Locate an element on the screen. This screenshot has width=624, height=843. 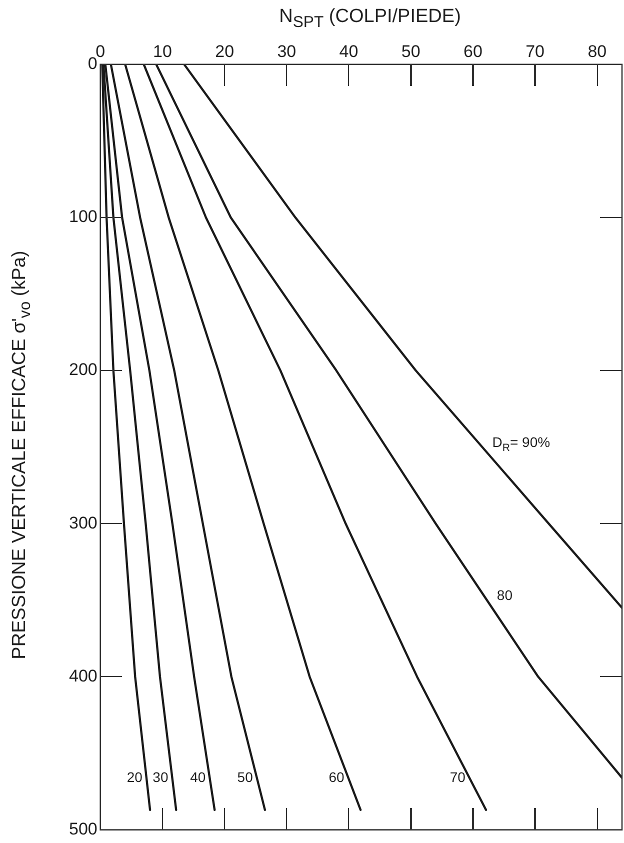
series-label: 40 is located at coordinates (198, 776).